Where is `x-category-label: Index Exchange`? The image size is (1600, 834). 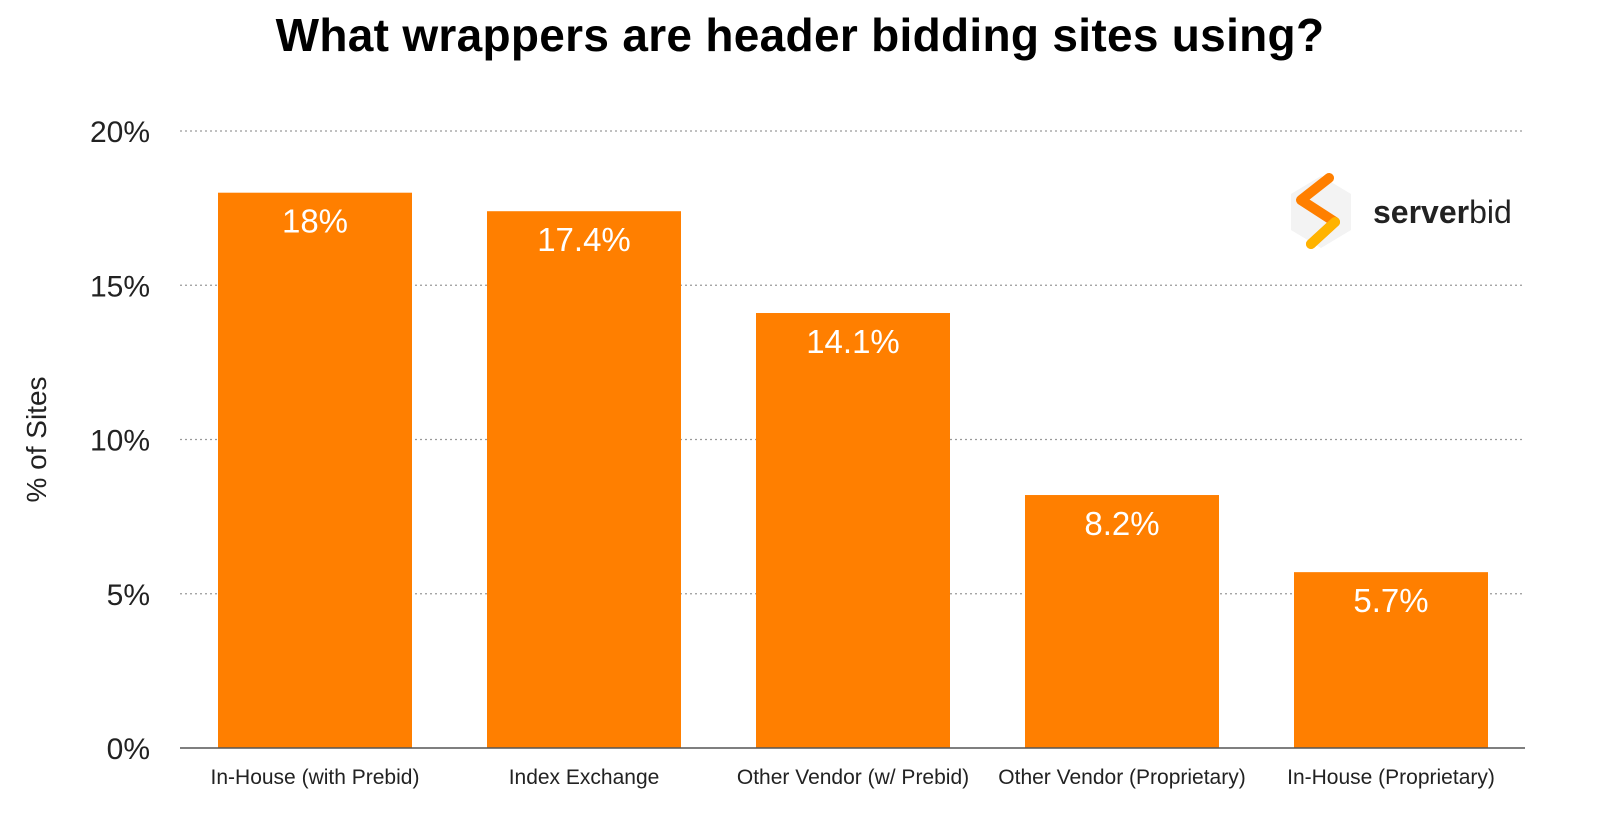
x-category-label: Index Exchange is located at coordinates (584, 777).